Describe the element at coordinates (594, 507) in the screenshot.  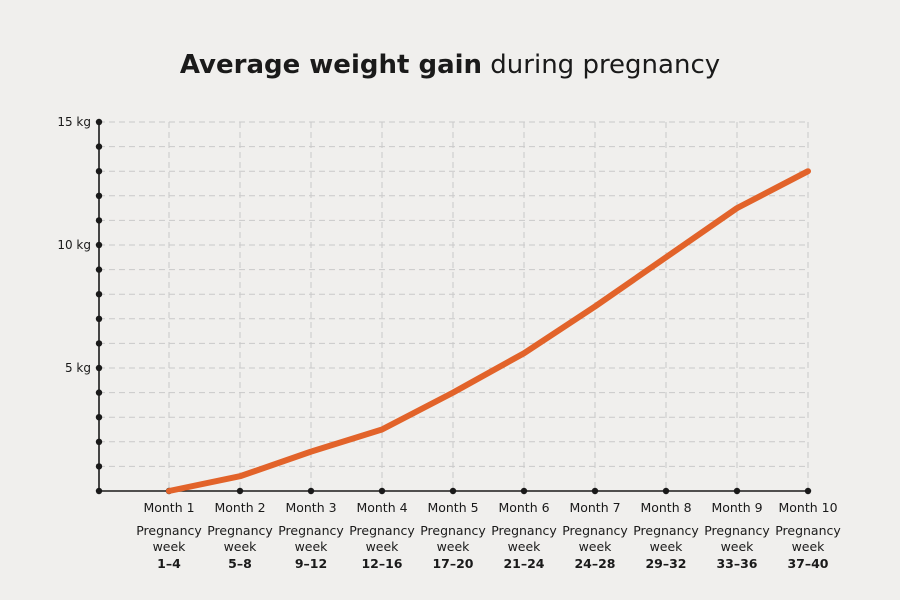
I see `x-tick-label: Month 7` at that location.